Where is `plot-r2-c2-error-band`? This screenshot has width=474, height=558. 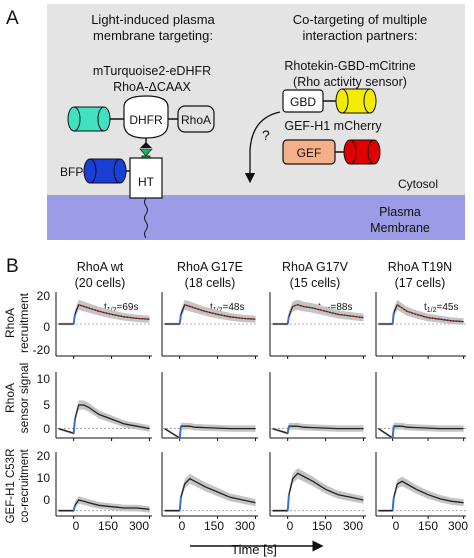 plot-r2-c2-error-band is located at coordinates (210, 431).